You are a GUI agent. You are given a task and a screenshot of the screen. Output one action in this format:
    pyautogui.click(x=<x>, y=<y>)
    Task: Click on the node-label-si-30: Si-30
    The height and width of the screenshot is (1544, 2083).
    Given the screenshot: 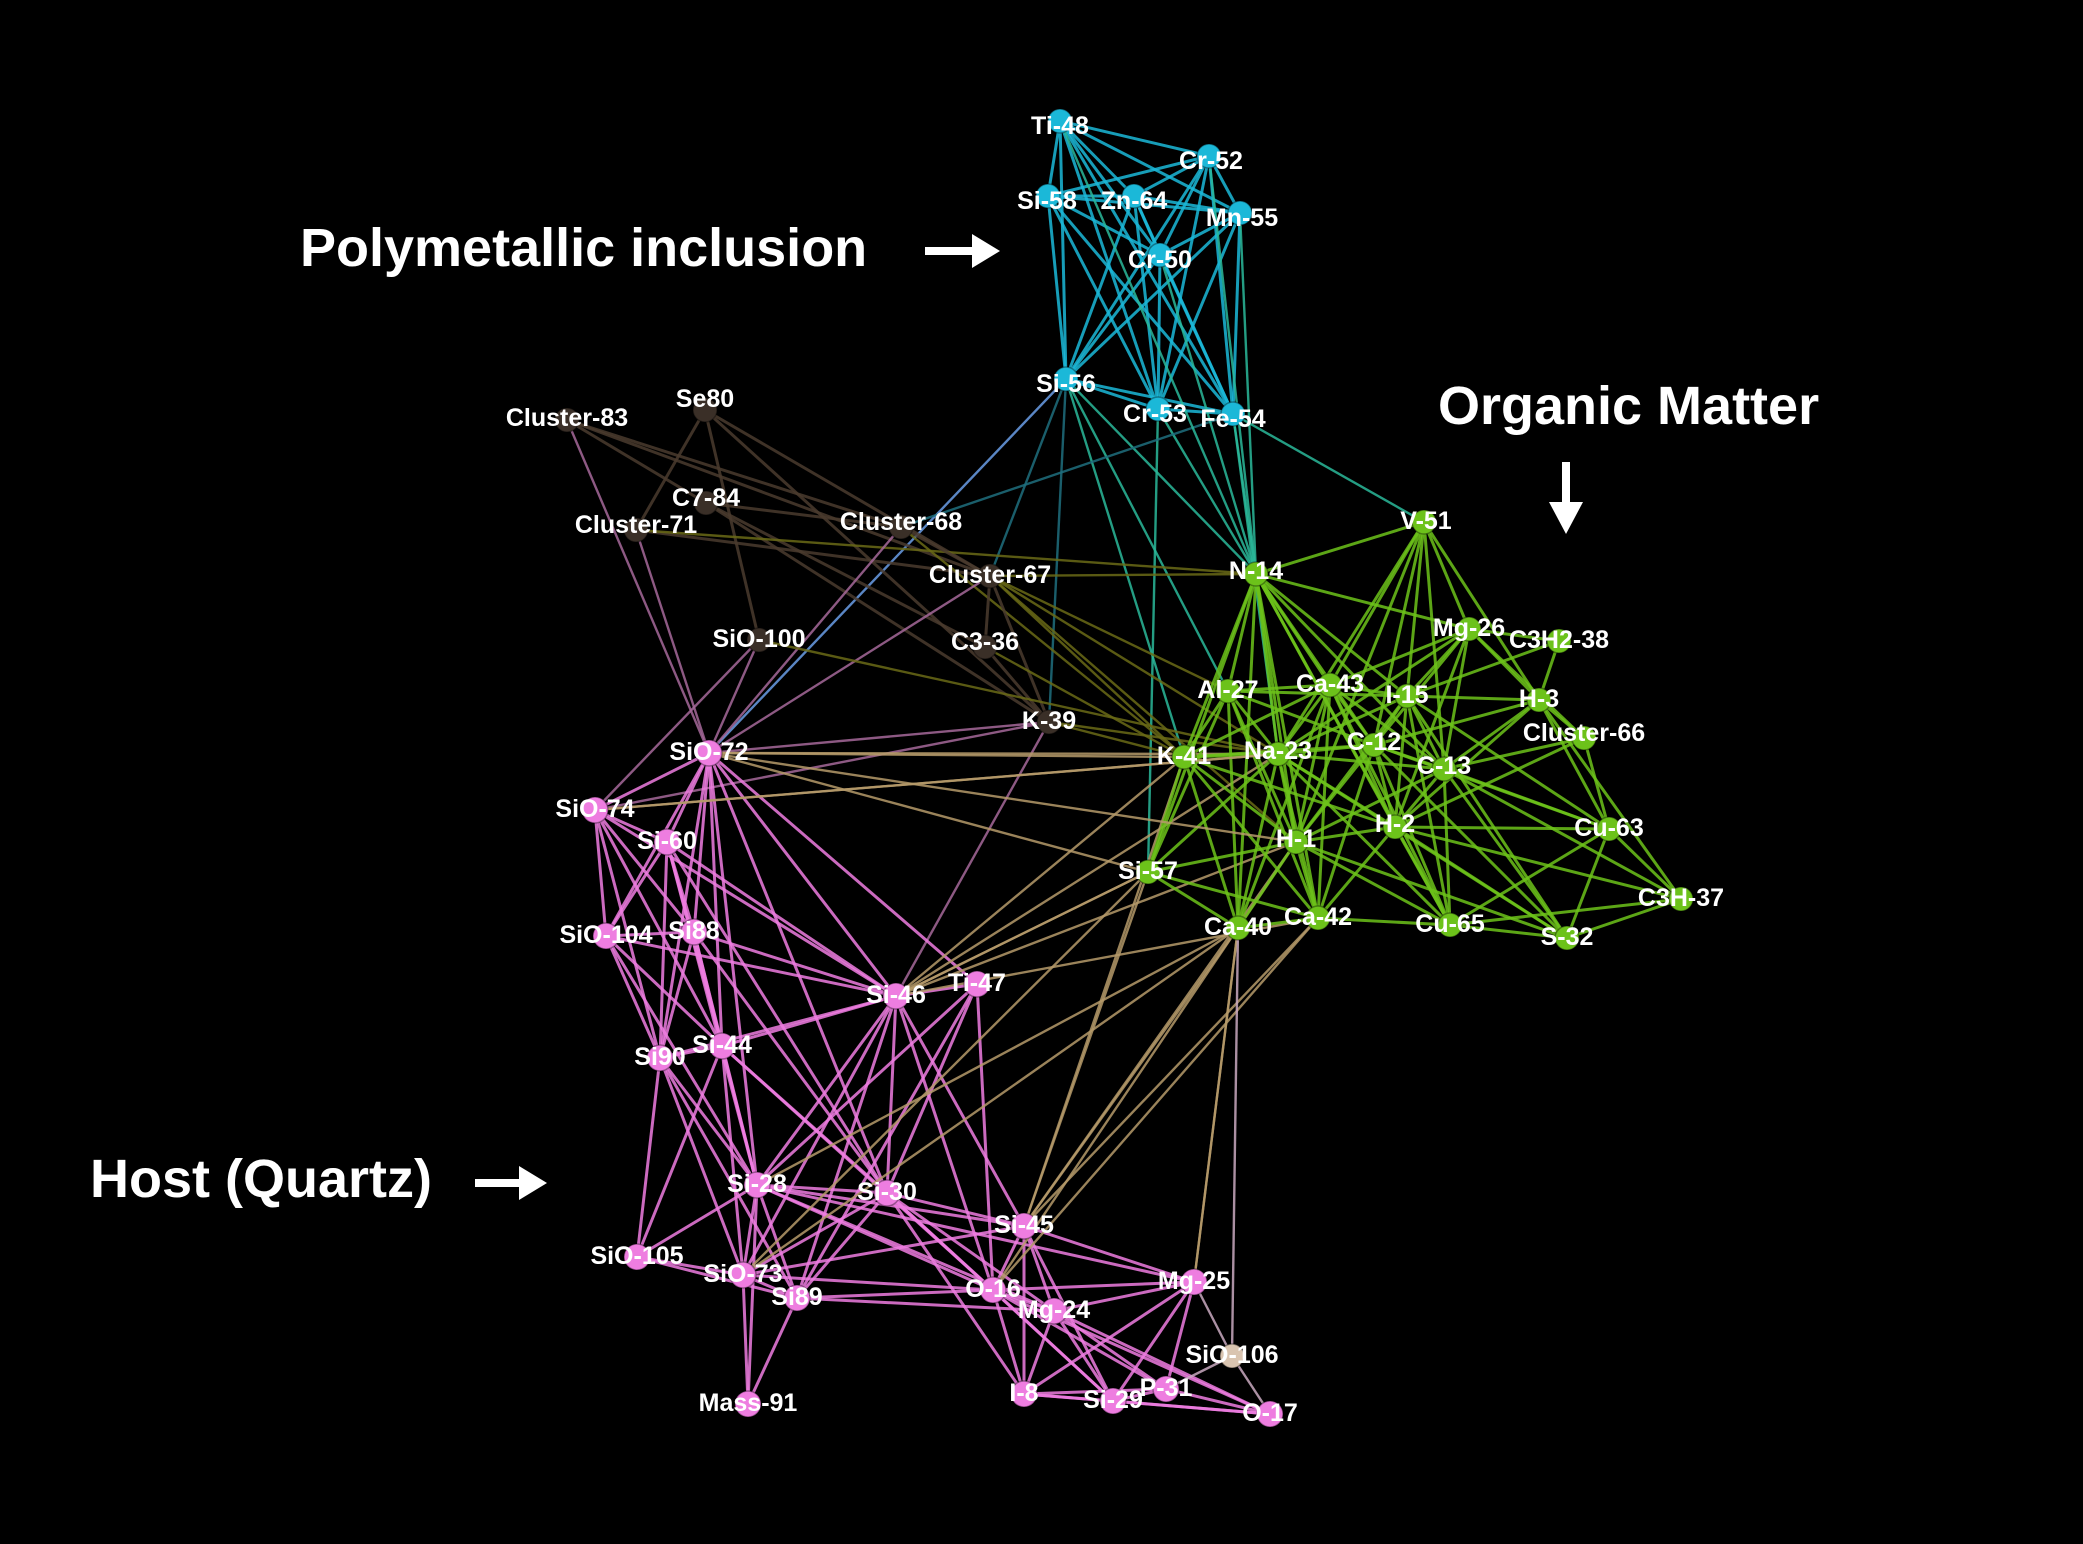 What is the action you would take?
    pyautogui.click(x=887, y=1192)
    